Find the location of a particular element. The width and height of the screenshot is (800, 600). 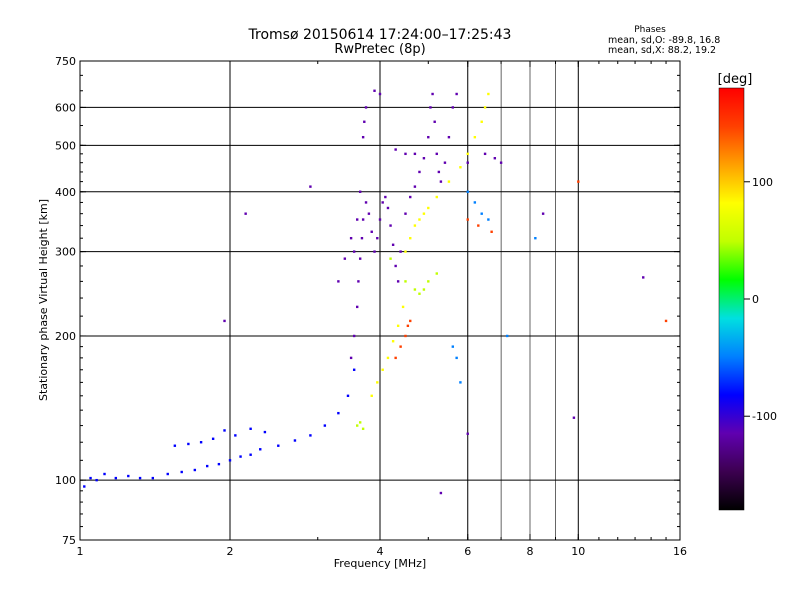

y-tick-label: 400 is located at coordinates (65, 192).